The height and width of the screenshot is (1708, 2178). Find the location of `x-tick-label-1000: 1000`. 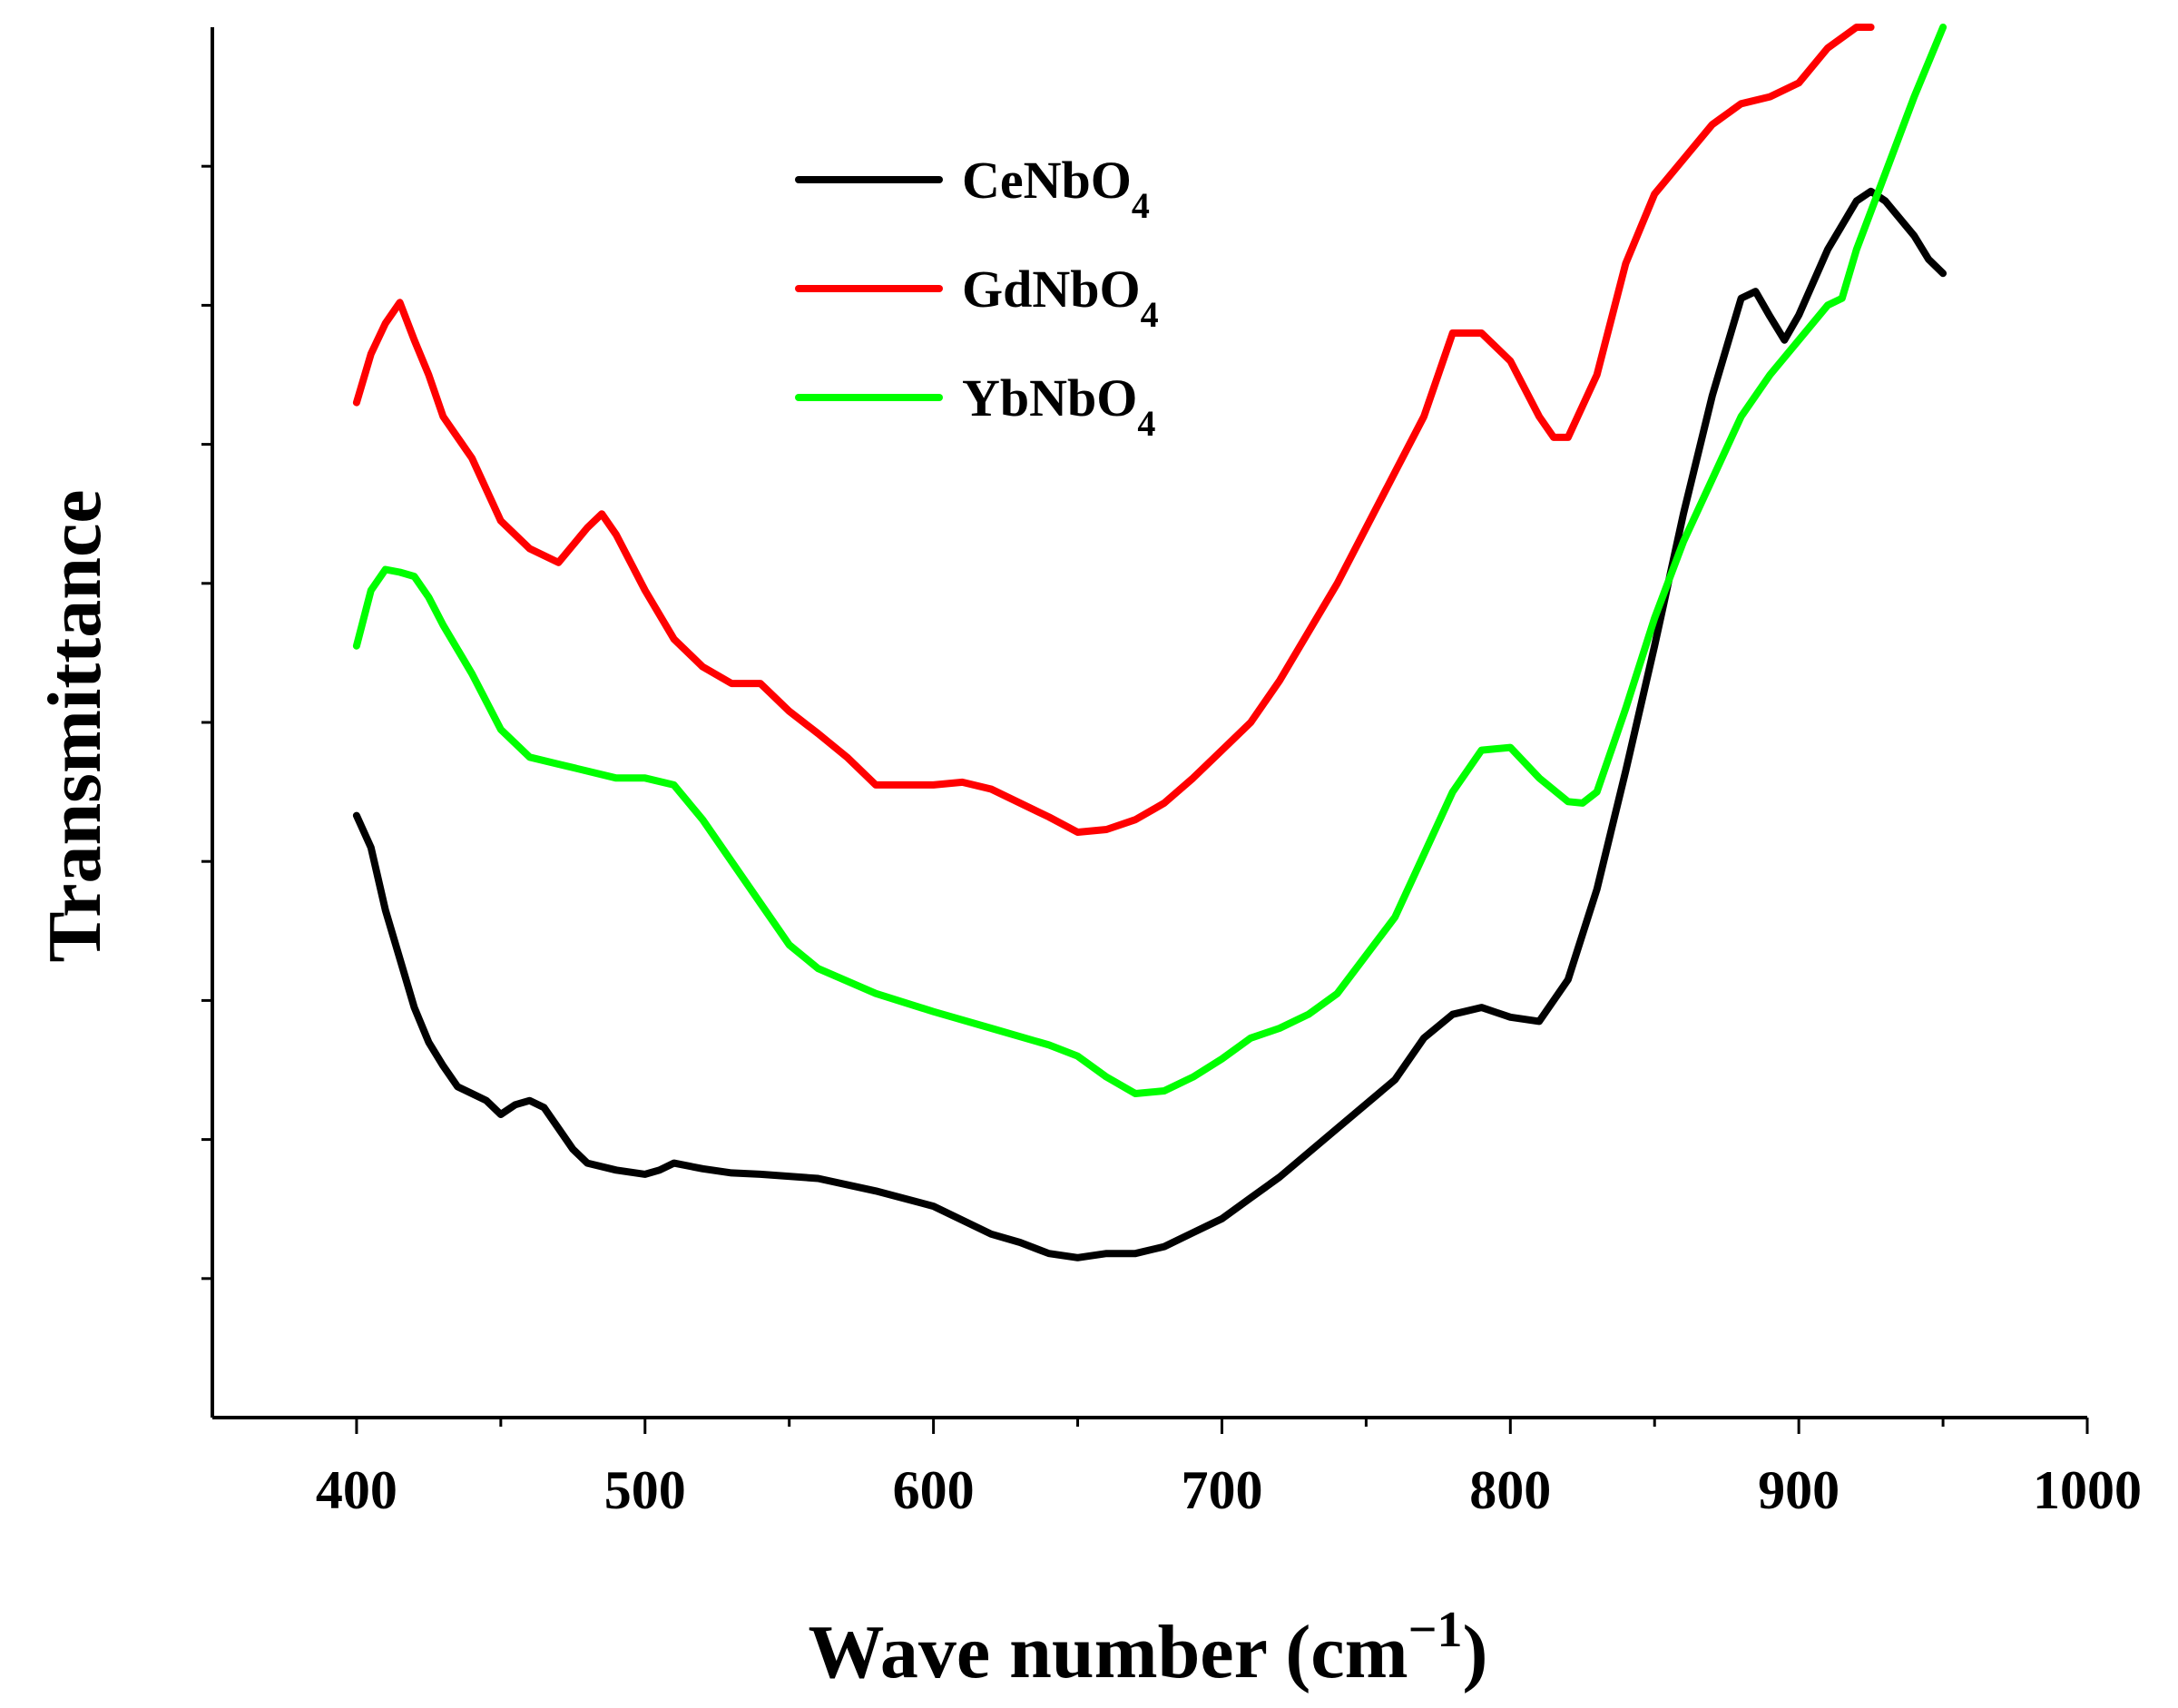

x-tick-label-1000: 1000 is located at coordinates (2087, 1490).